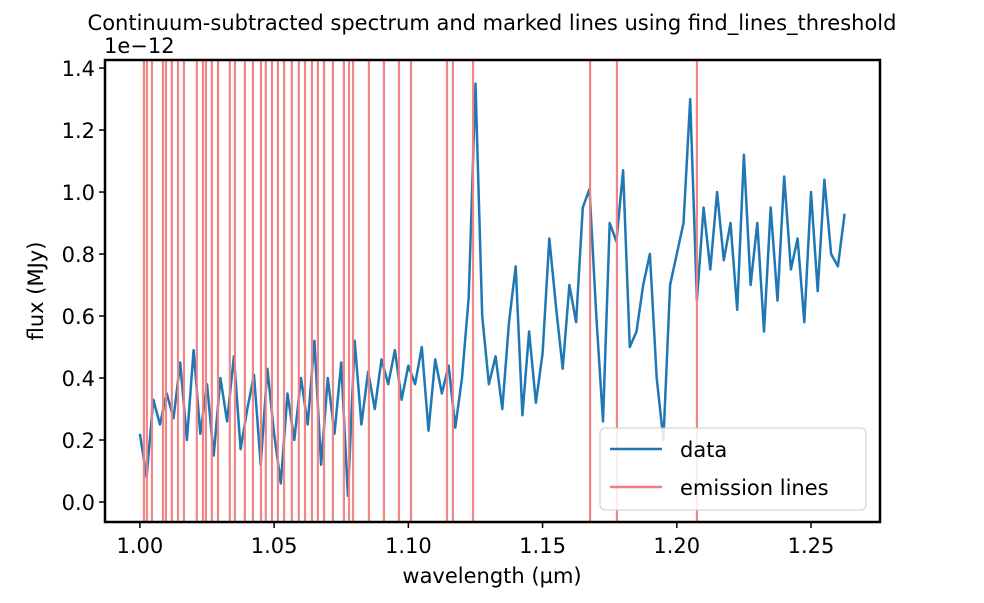  I want to click on x-axis-label: wavelength (µm), so click(491, 576).